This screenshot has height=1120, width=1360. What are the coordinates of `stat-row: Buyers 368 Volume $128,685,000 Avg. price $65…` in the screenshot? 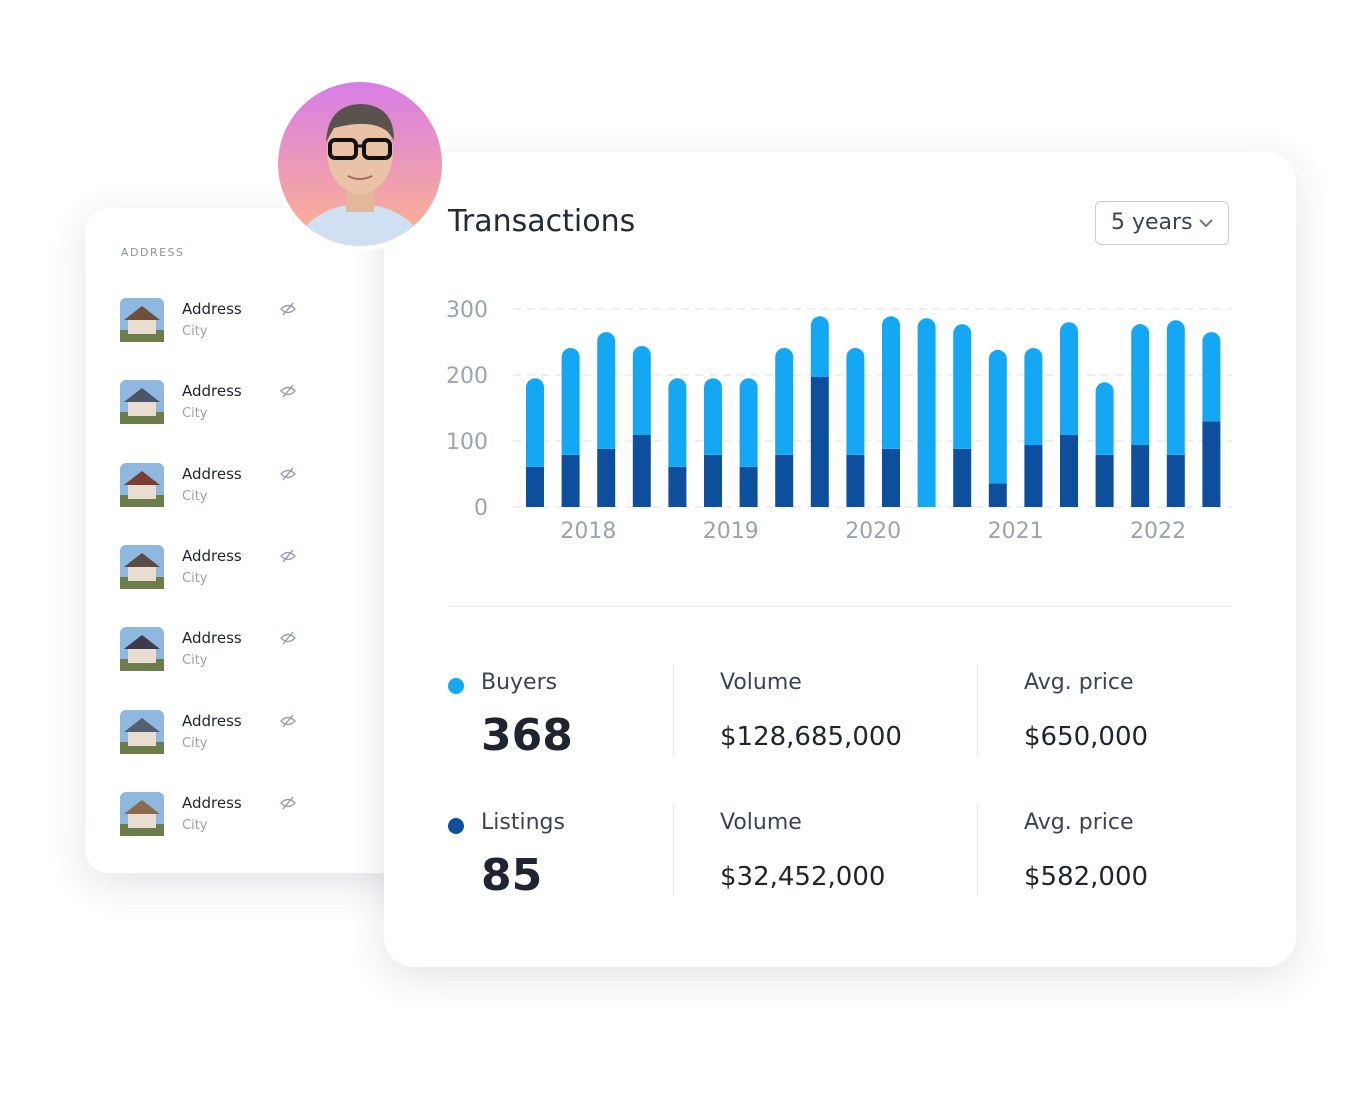 It's located at (840, 714).